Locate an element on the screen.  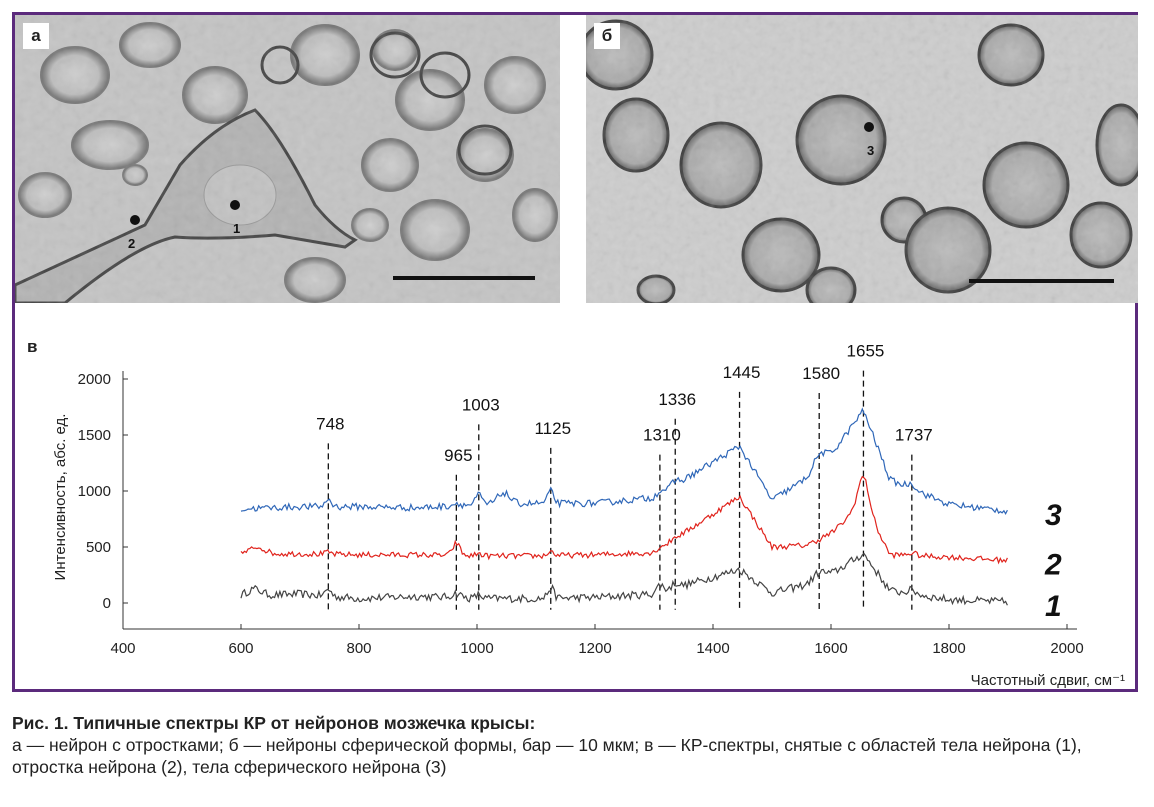
y-tick-label: 0 is located at coordinates (107, 603).